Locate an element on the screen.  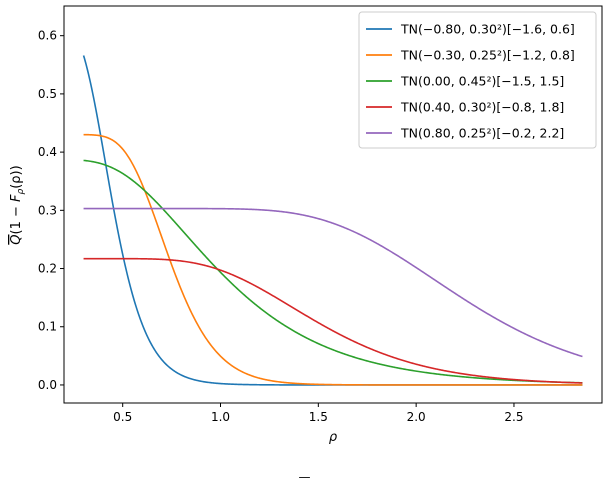
legend-label: TN(−0.80, 0.30²)[−1.6, 0.6] is located at coordinates (487, 29).